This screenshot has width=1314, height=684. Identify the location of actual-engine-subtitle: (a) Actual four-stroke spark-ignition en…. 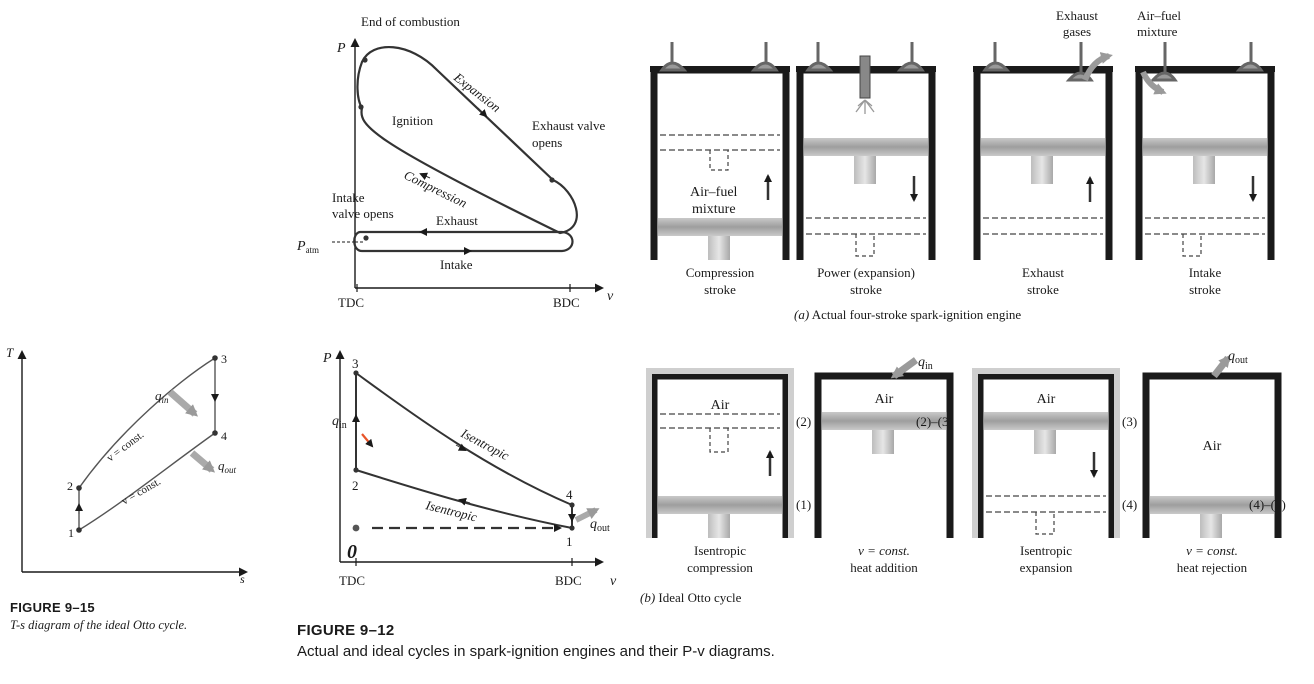
(907, 314).